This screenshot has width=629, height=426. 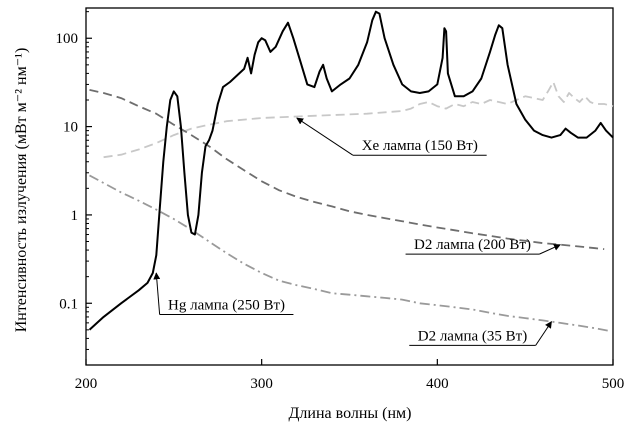 What do you see at coordinates (613, 384) in the screenshot?
I see `x-tick-label: 500` at bounding box center [613, 384].